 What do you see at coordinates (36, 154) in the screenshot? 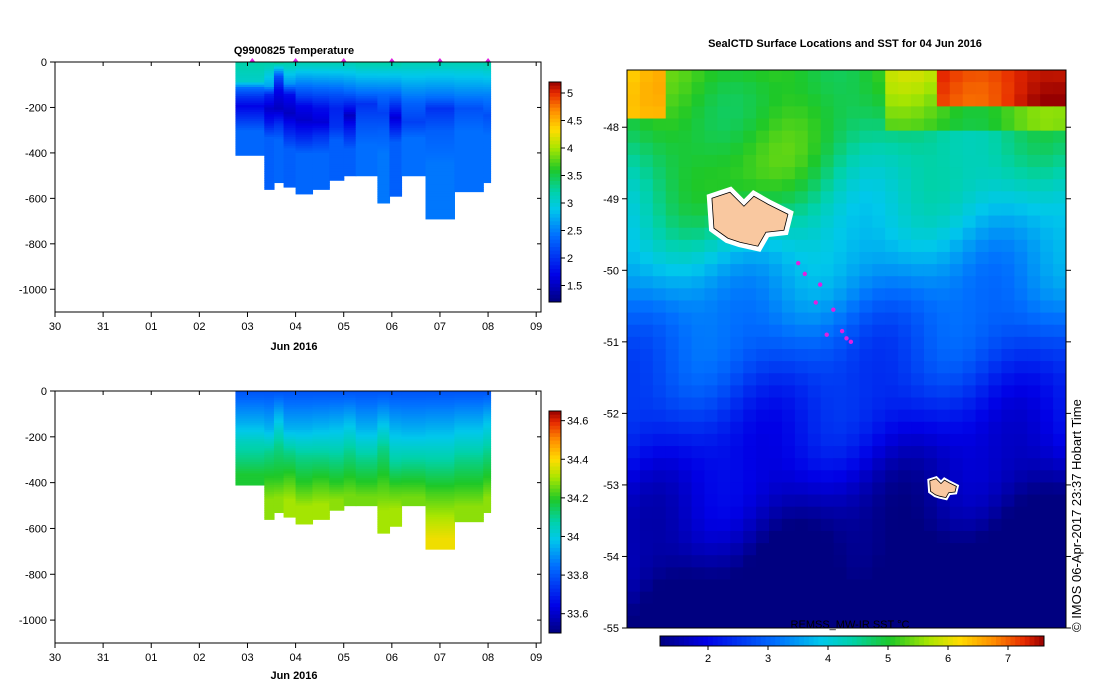
I see `p1-y-tick-label: -400` at bounding box center [36, 154].